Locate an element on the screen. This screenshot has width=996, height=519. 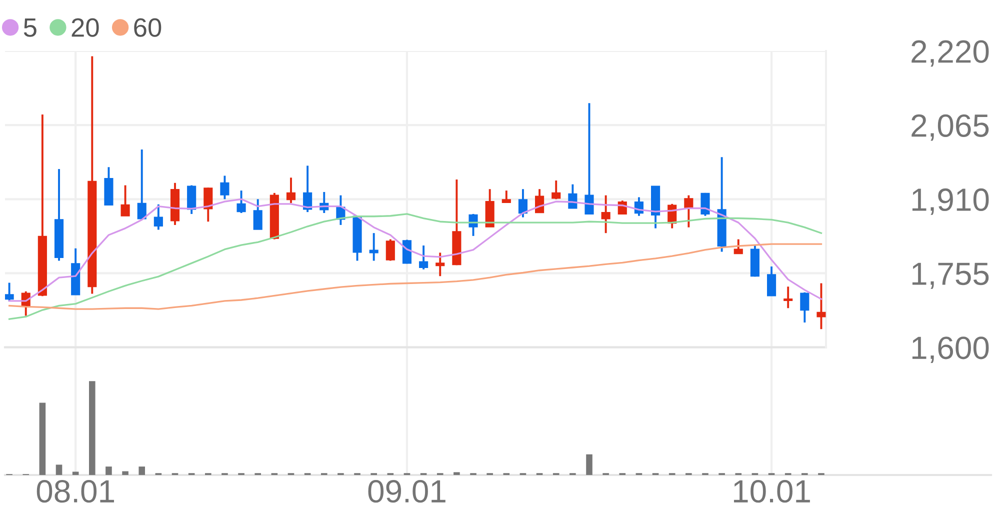
y-tick-label: 1,755 is located at coordinates (950, 275).